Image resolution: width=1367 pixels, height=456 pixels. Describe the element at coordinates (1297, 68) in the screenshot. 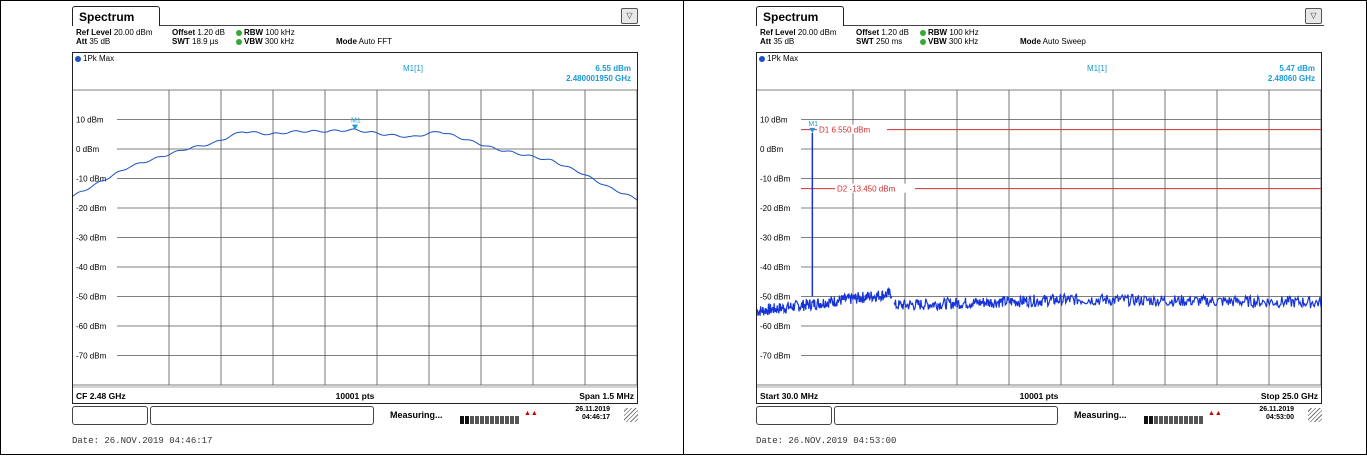

I see `marker-level: 5.47 dBm` at that location.